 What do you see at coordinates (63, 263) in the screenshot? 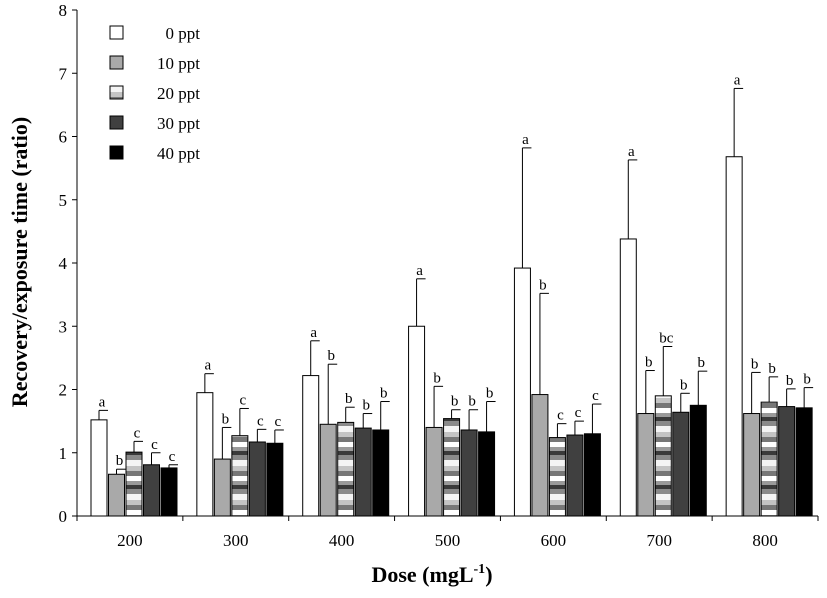
I see `y-tick-label: 4` at bounding box center [63, 263].